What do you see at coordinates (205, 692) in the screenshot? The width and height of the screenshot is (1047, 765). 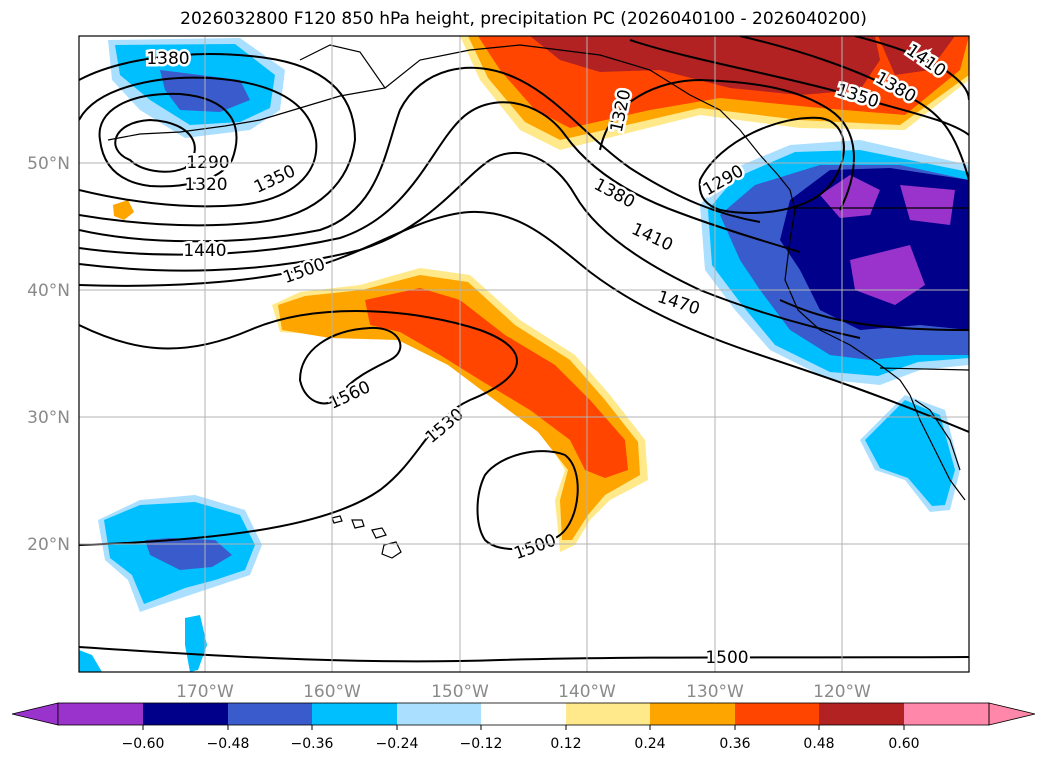 I see `lon-label: 170°W` at bounding box center [205, 692].